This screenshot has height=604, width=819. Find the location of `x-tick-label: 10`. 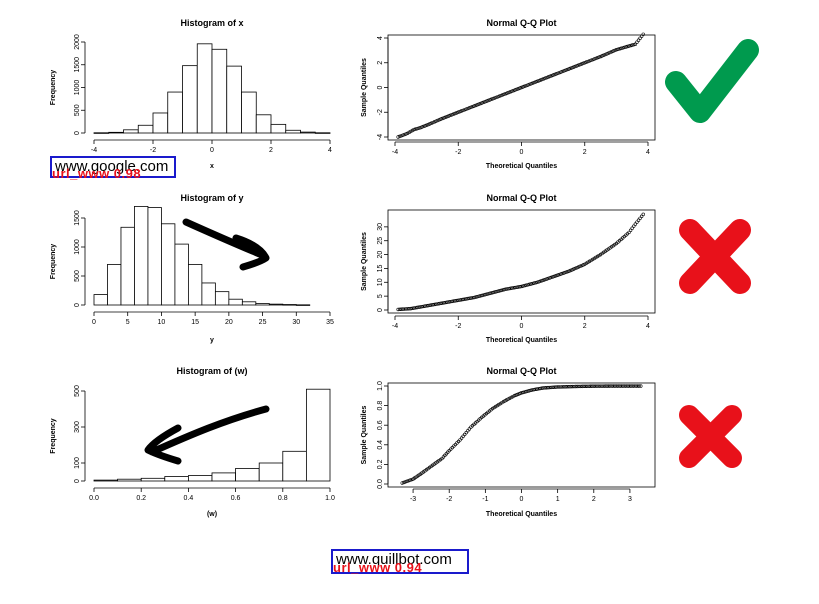

x-tick-label: 10 is located at coordinates (162, 322).